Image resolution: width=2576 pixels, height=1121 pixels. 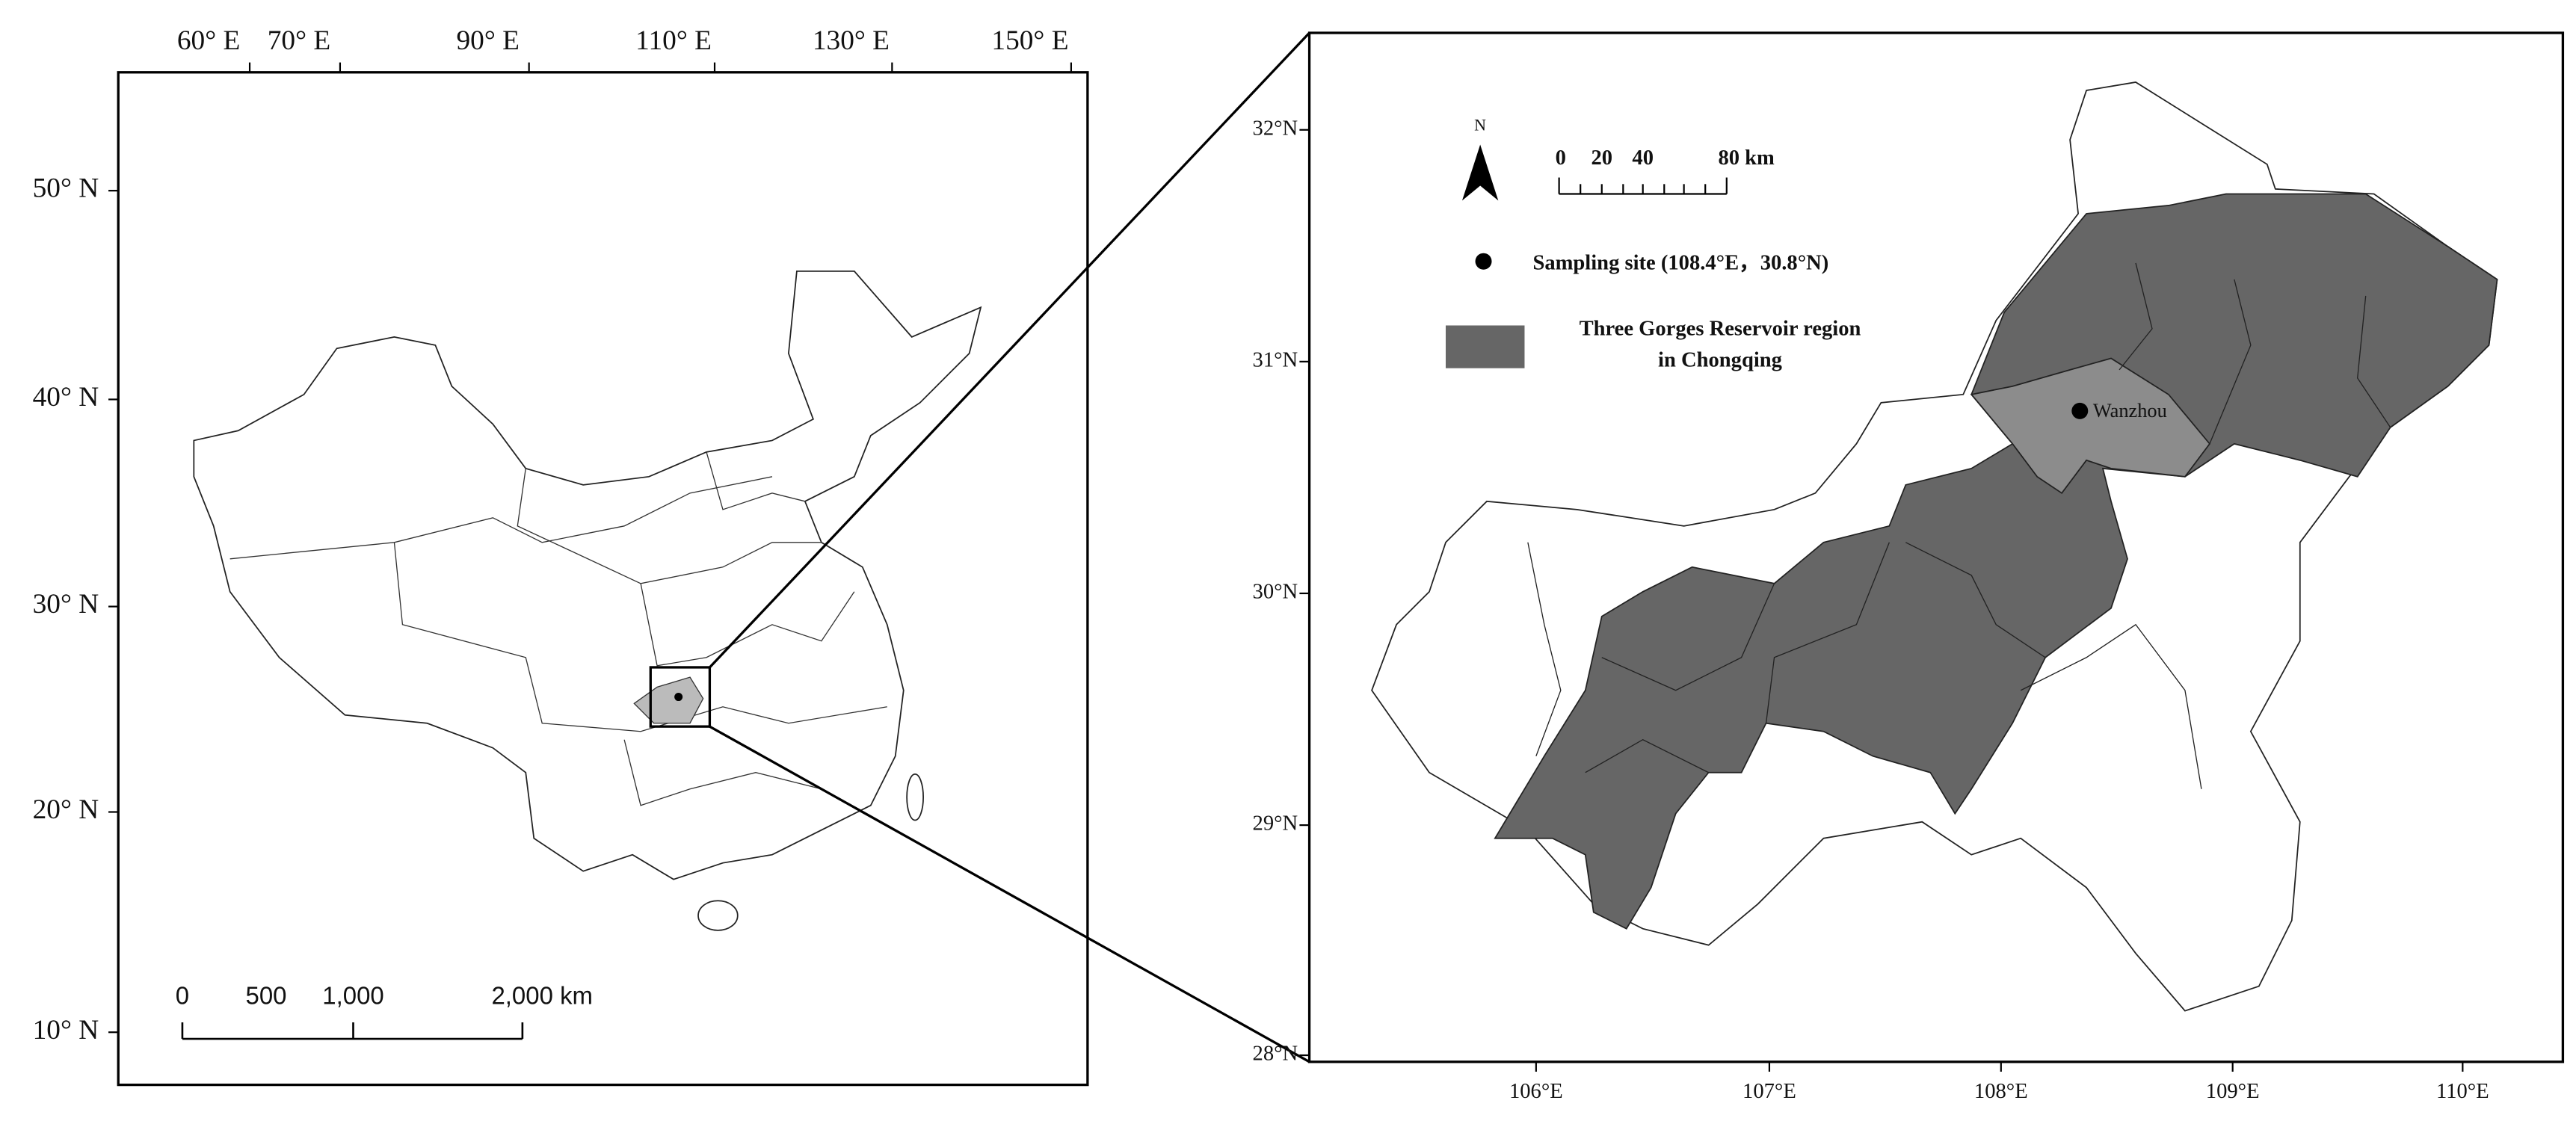 What do you see at coordinates (915, 797) in the screenshot?
I see `taiwan` at bounding box center [915, 797].